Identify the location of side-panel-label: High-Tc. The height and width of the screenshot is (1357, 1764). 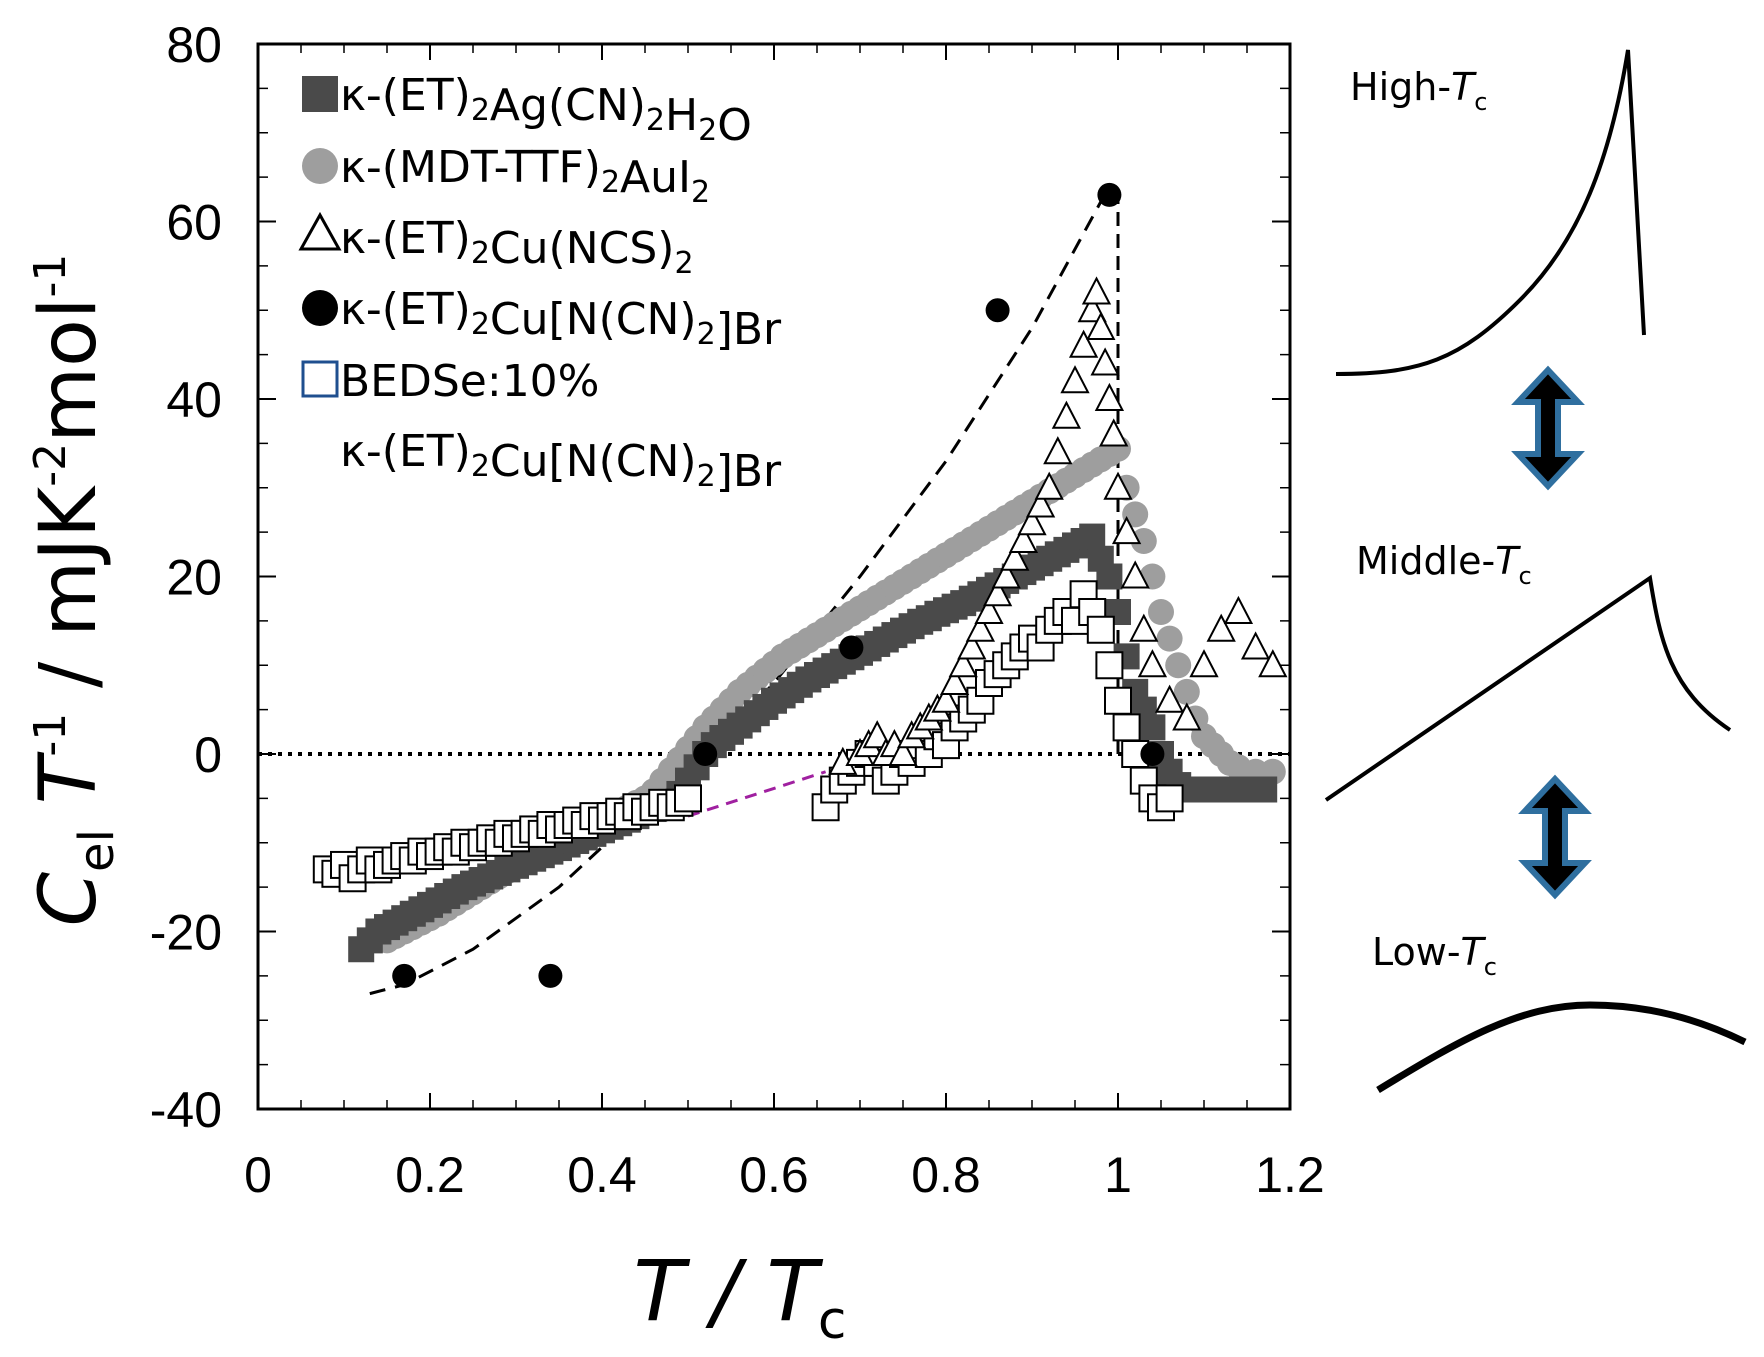
(1418, 90).